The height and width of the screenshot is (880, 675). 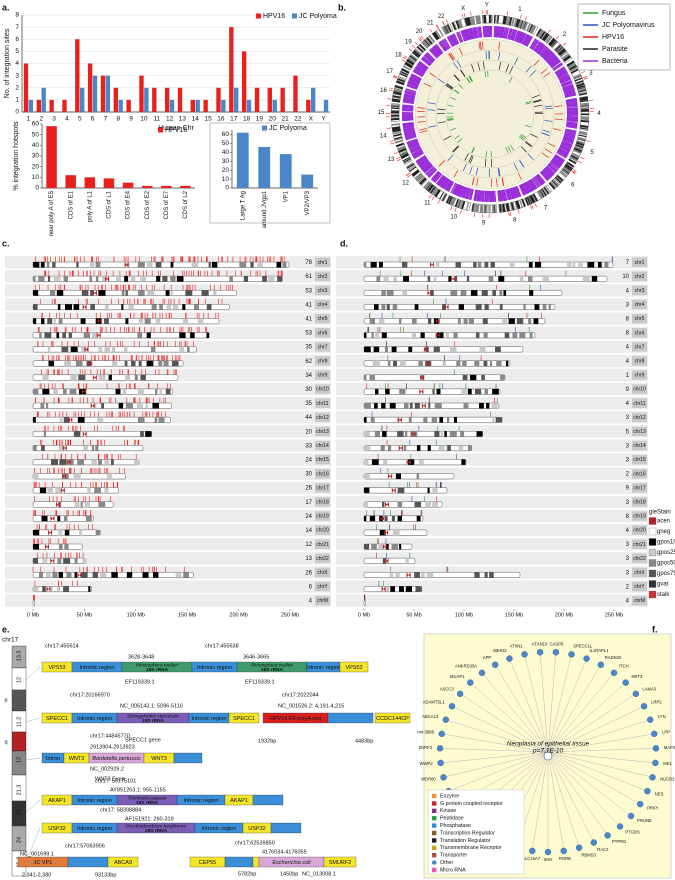 I want to click on count-label: 4, so click(x=311, y=601).